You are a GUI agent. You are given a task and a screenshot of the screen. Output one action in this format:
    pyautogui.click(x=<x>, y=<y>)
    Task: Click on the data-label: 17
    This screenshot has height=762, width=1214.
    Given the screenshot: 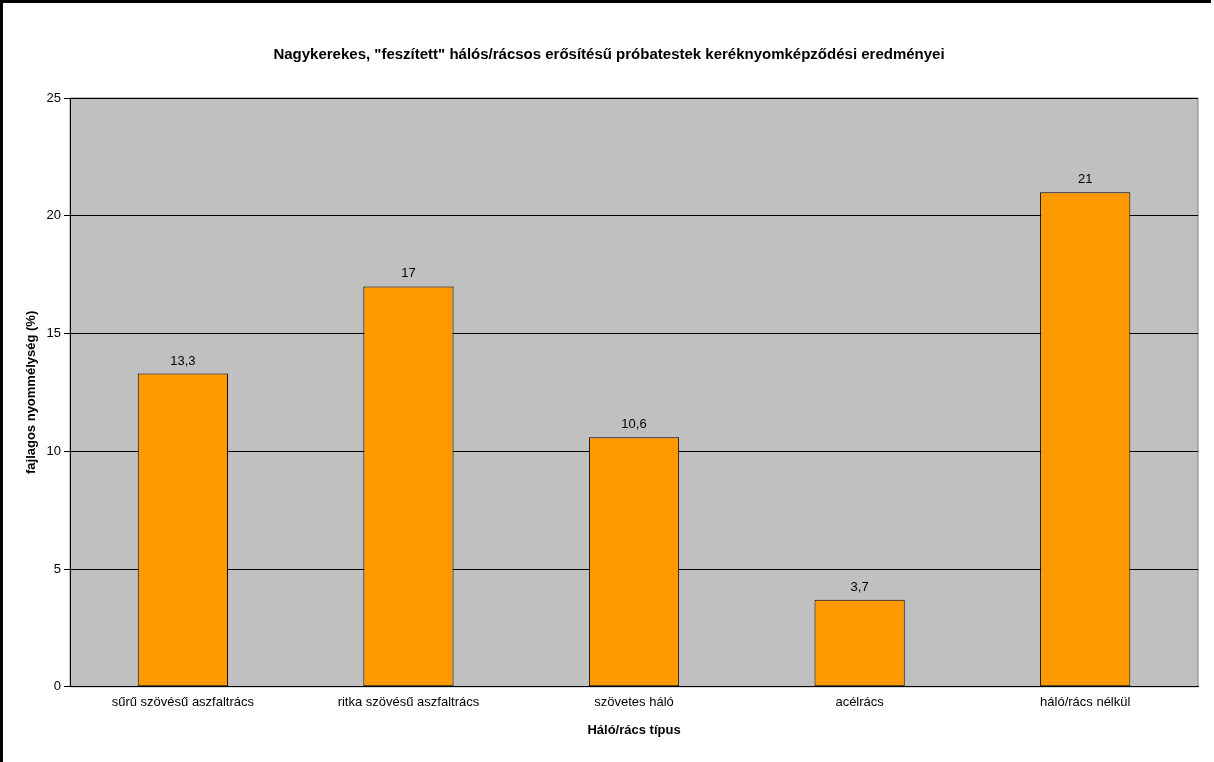 What is the action you would take?
    pyautogui.click(x=408, y=273)
    